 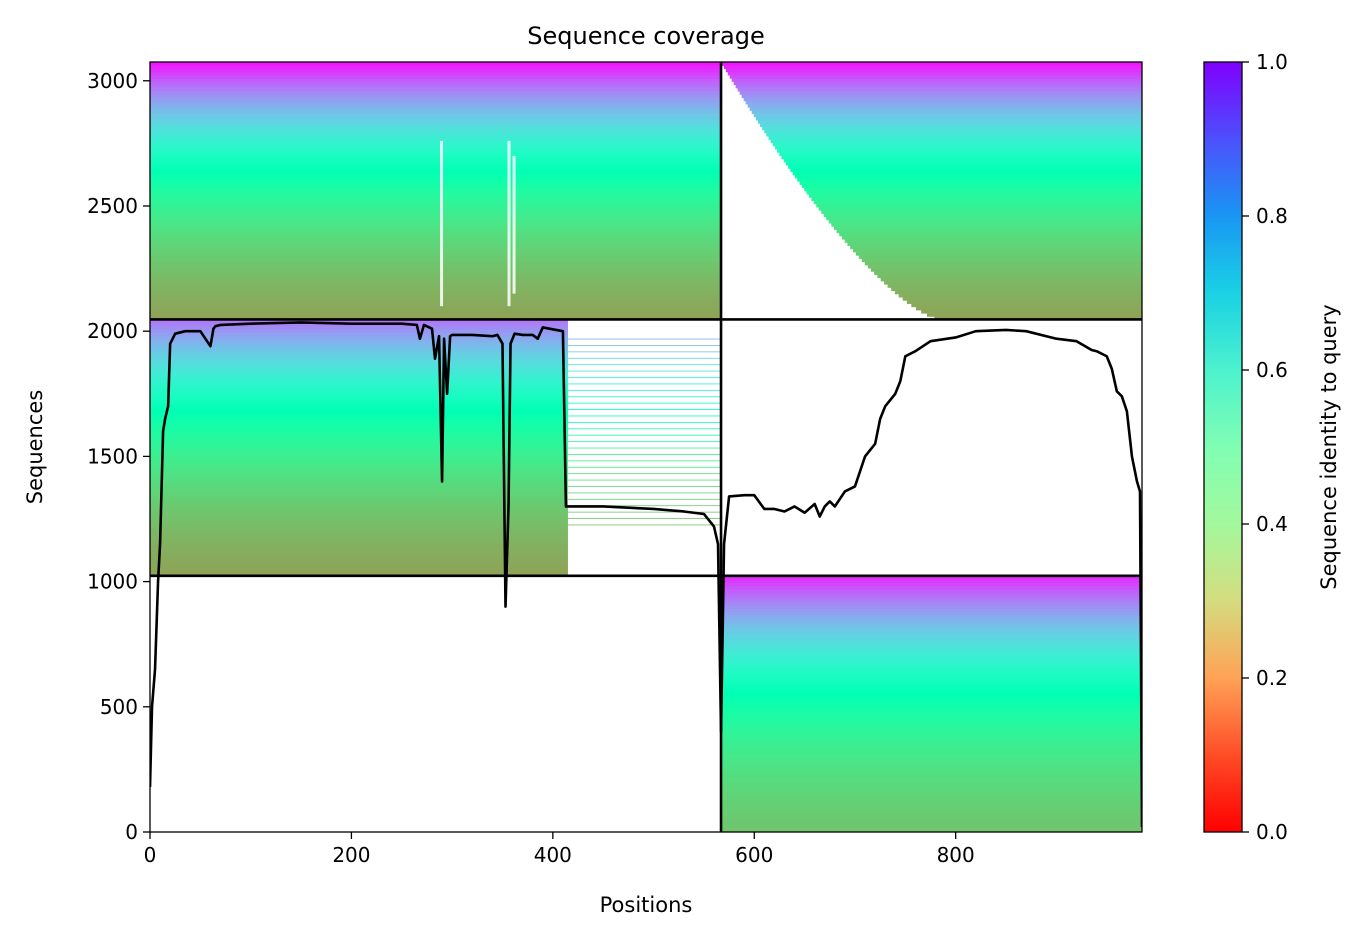 What do you see at coordinates (1329, 446) in the screenshot?
I see `colorbar-label: Sequence identity to query` at bounding box center [1329, 446].